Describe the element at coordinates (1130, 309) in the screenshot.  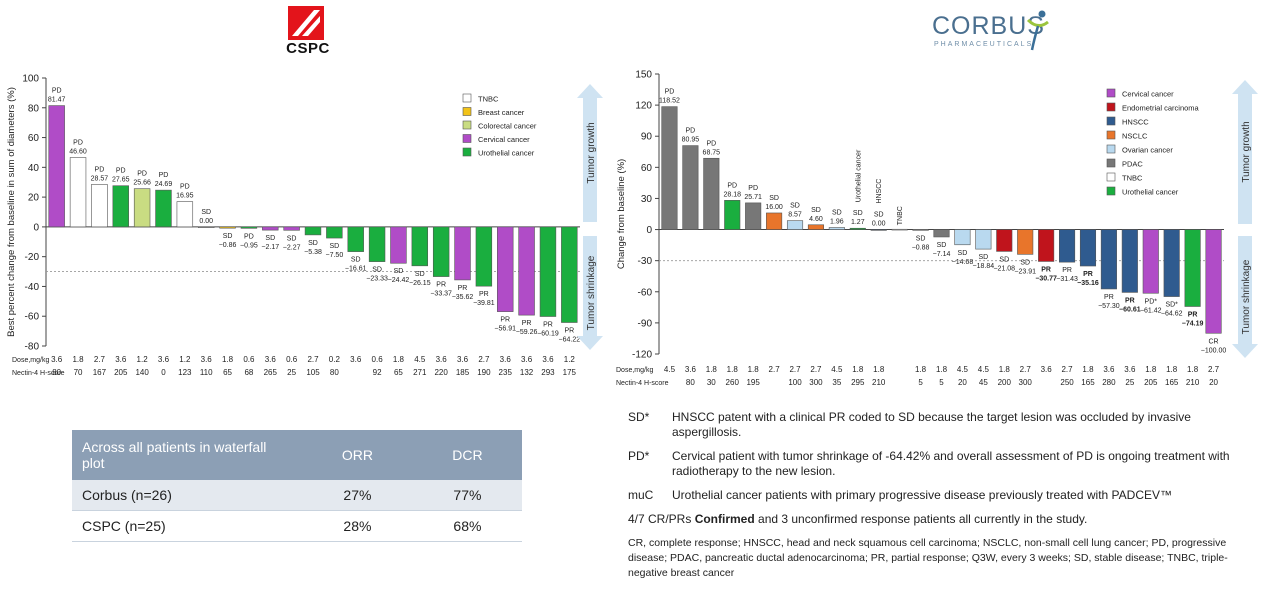
I see `bar-value-label: −60.61` at that location.